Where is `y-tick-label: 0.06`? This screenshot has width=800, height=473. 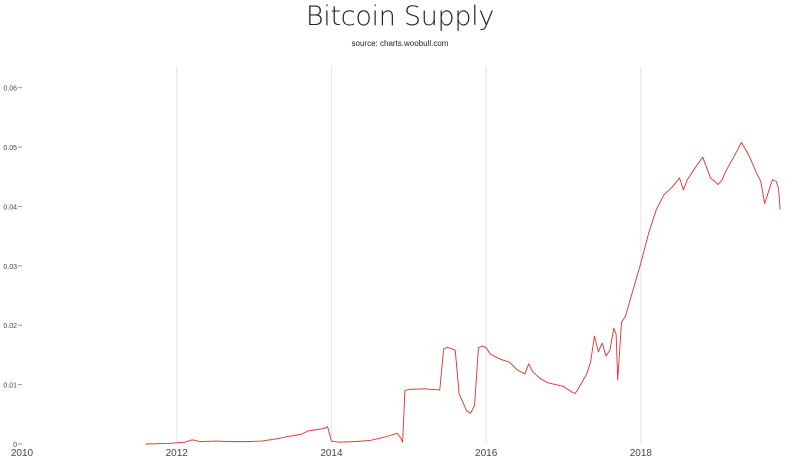 y-tick-label: 0.06 is located at coordinates (10, 89).